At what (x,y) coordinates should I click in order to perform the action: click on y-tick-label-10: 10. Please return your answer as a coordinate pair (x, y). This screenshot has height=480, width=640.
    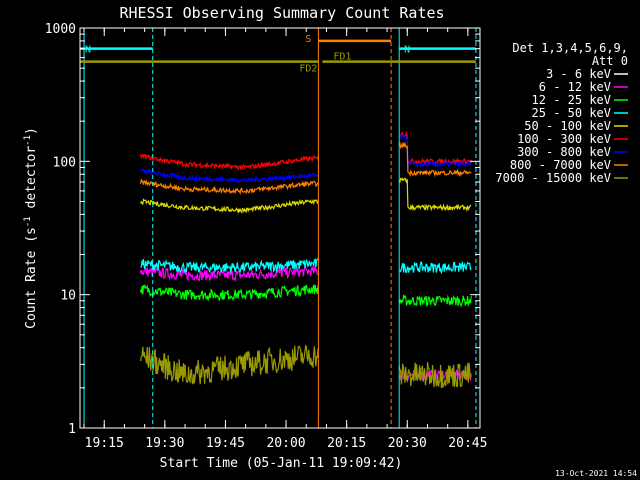
    Looking at the image, I should click on (68, 296).